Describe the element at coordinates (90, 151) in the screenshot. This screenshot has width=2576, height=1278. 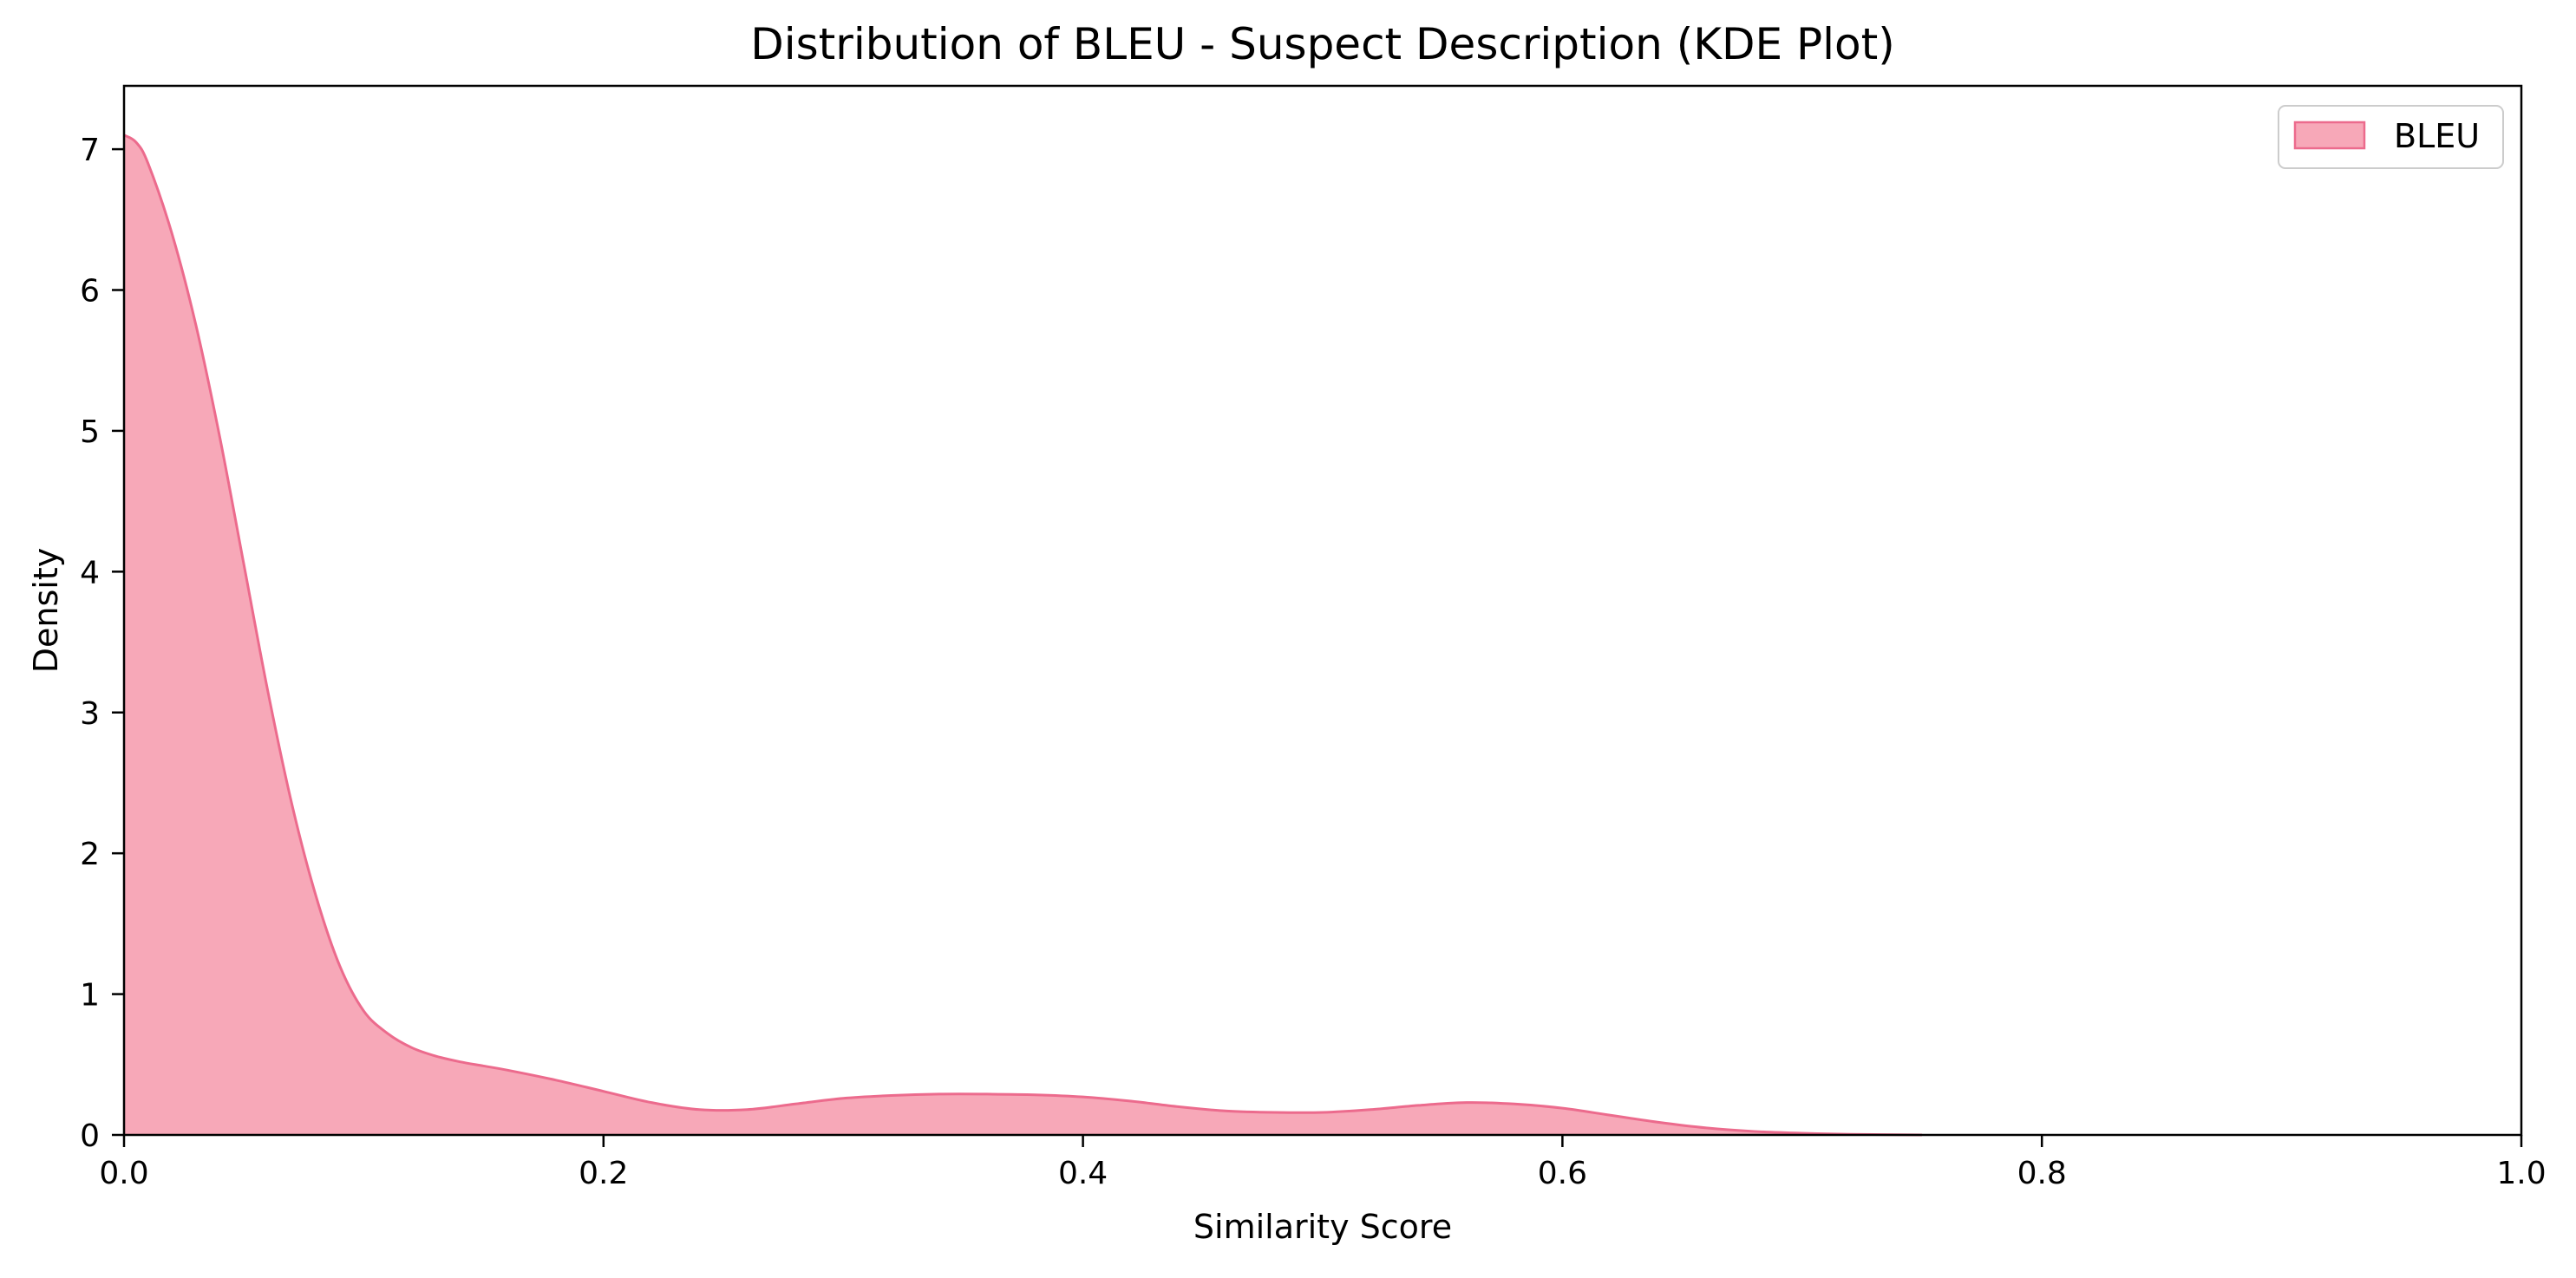
I see `y-tick-label: 7` at that location.